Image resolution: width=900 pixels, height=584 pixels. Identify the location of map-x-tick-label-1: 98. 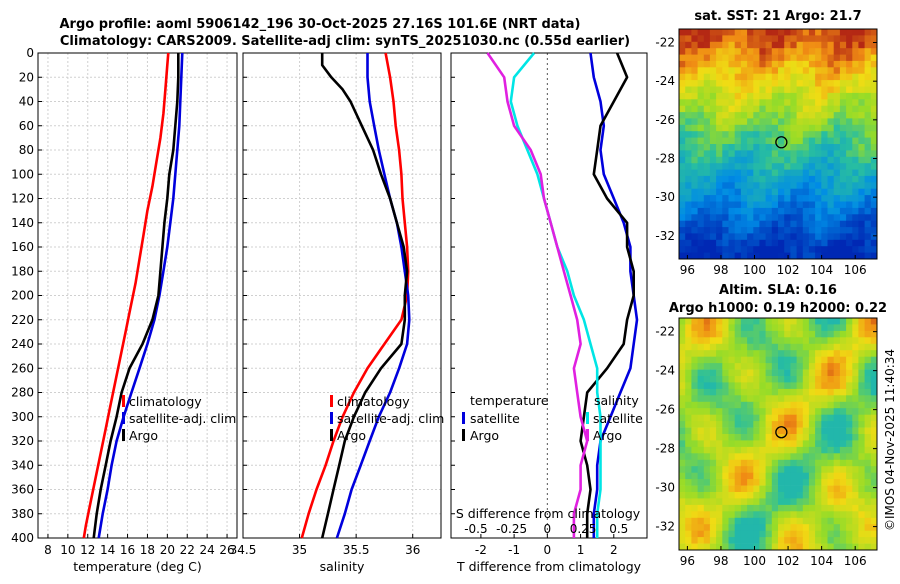
(720, 270).